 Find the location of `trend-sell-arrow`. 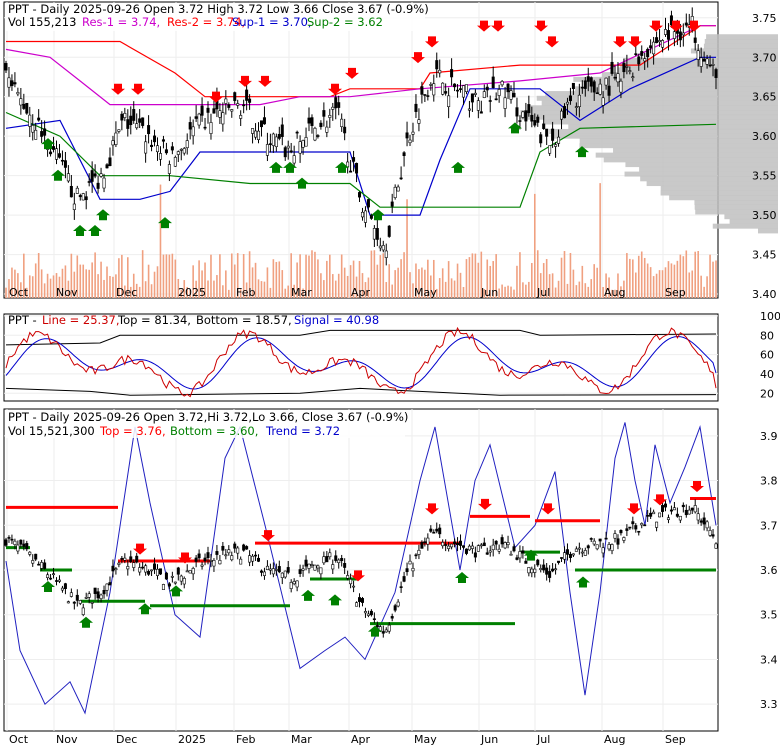

trend-sell-arrow is located at coordinates (185, 558).